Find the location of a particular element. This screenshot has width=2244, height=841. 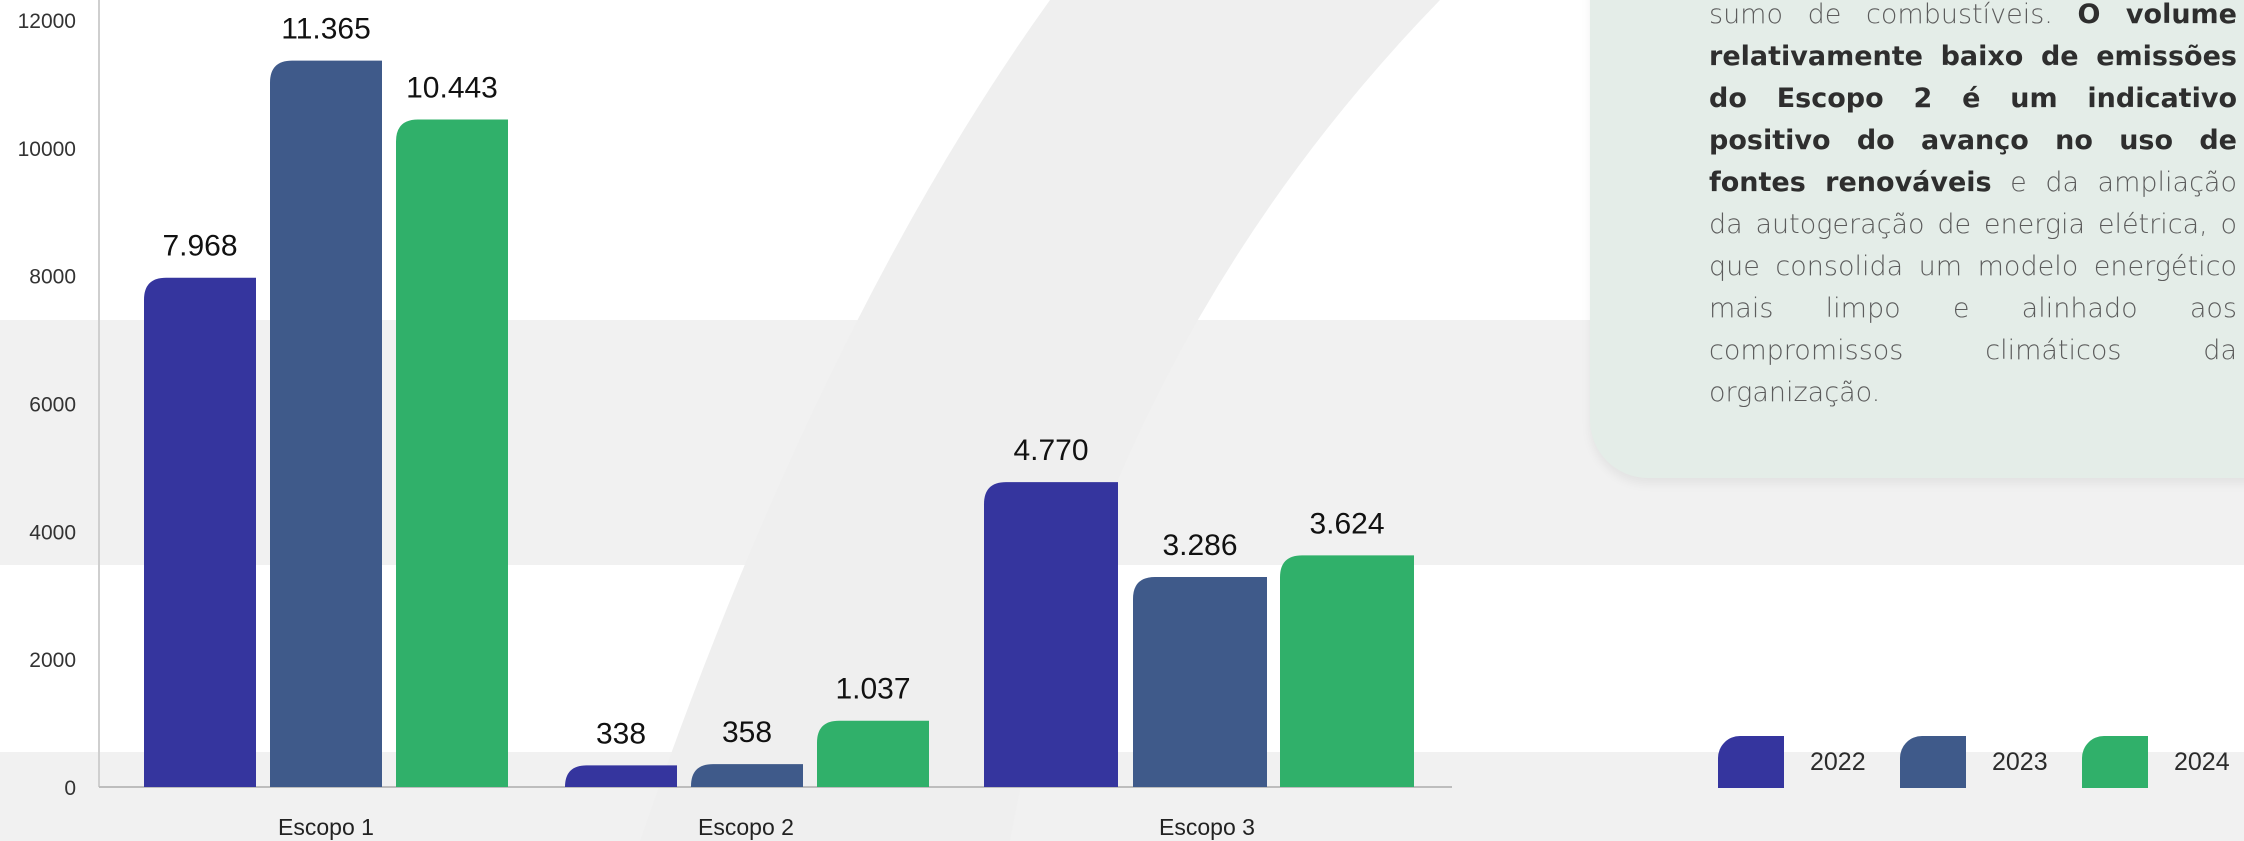

data-label: 1.037 is located at coordinates (872, 689).